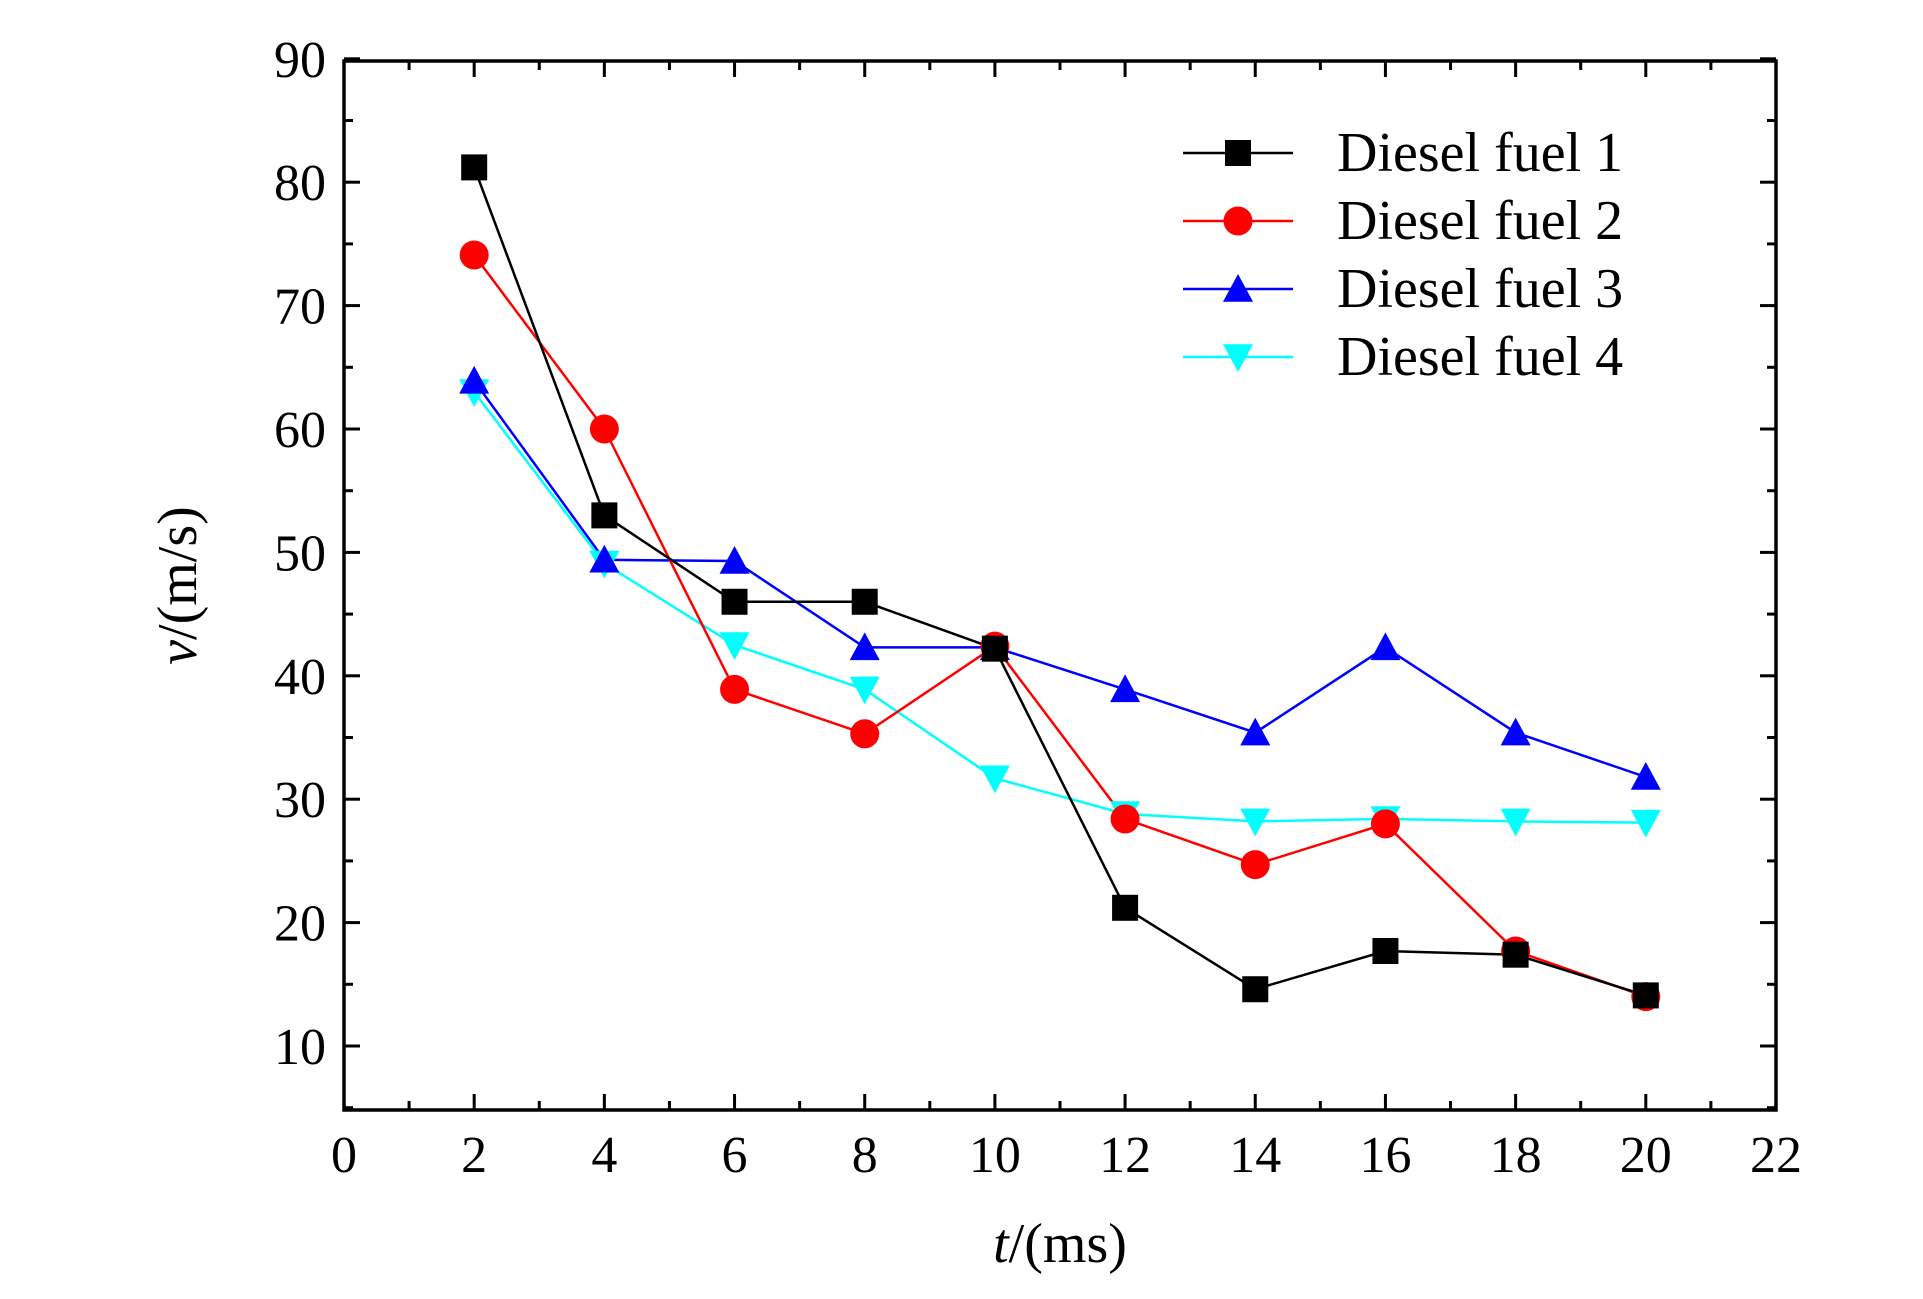  Describe the element at coordinates (1255, 1155) in the screenshot. I see `x-tick-label: 14` at that location.